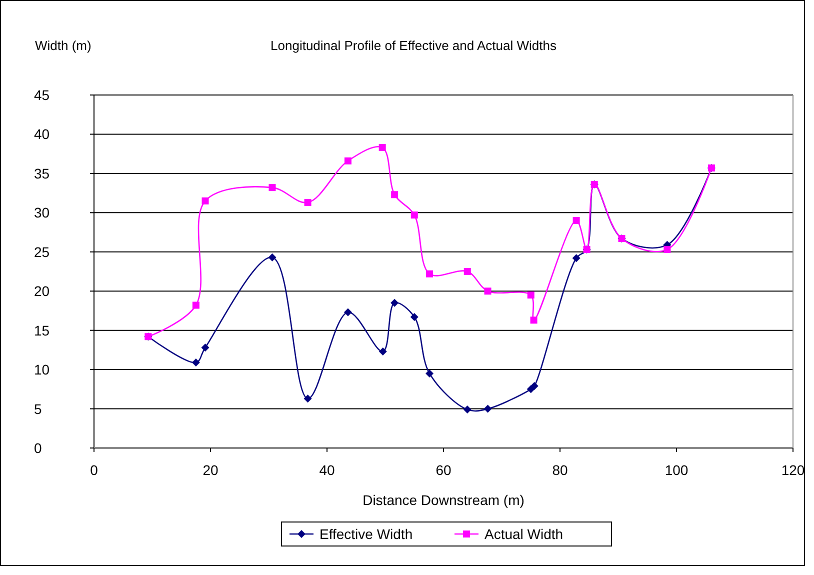 The image size is (814, 575). I want to click on y-tick-label: 15, so click(42, 330).